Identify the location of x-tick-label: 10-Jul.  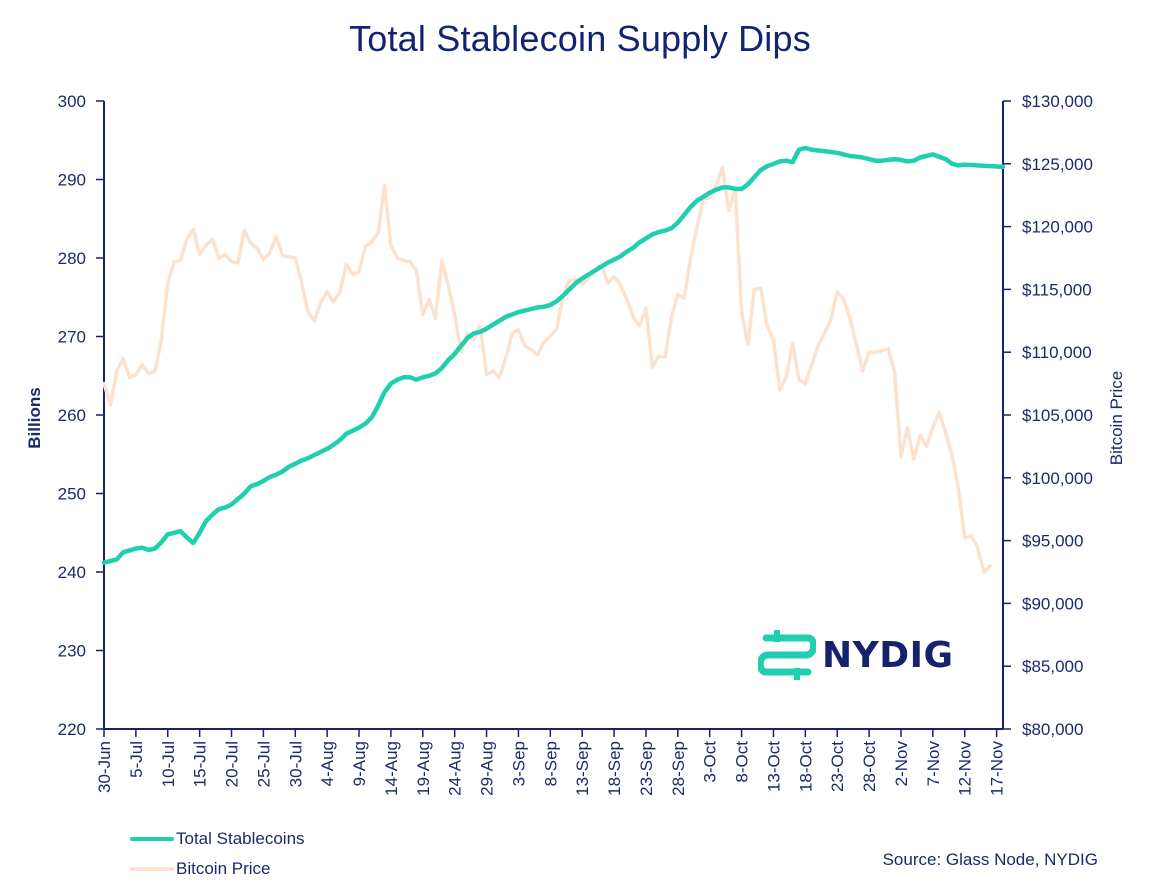
(168, 764).